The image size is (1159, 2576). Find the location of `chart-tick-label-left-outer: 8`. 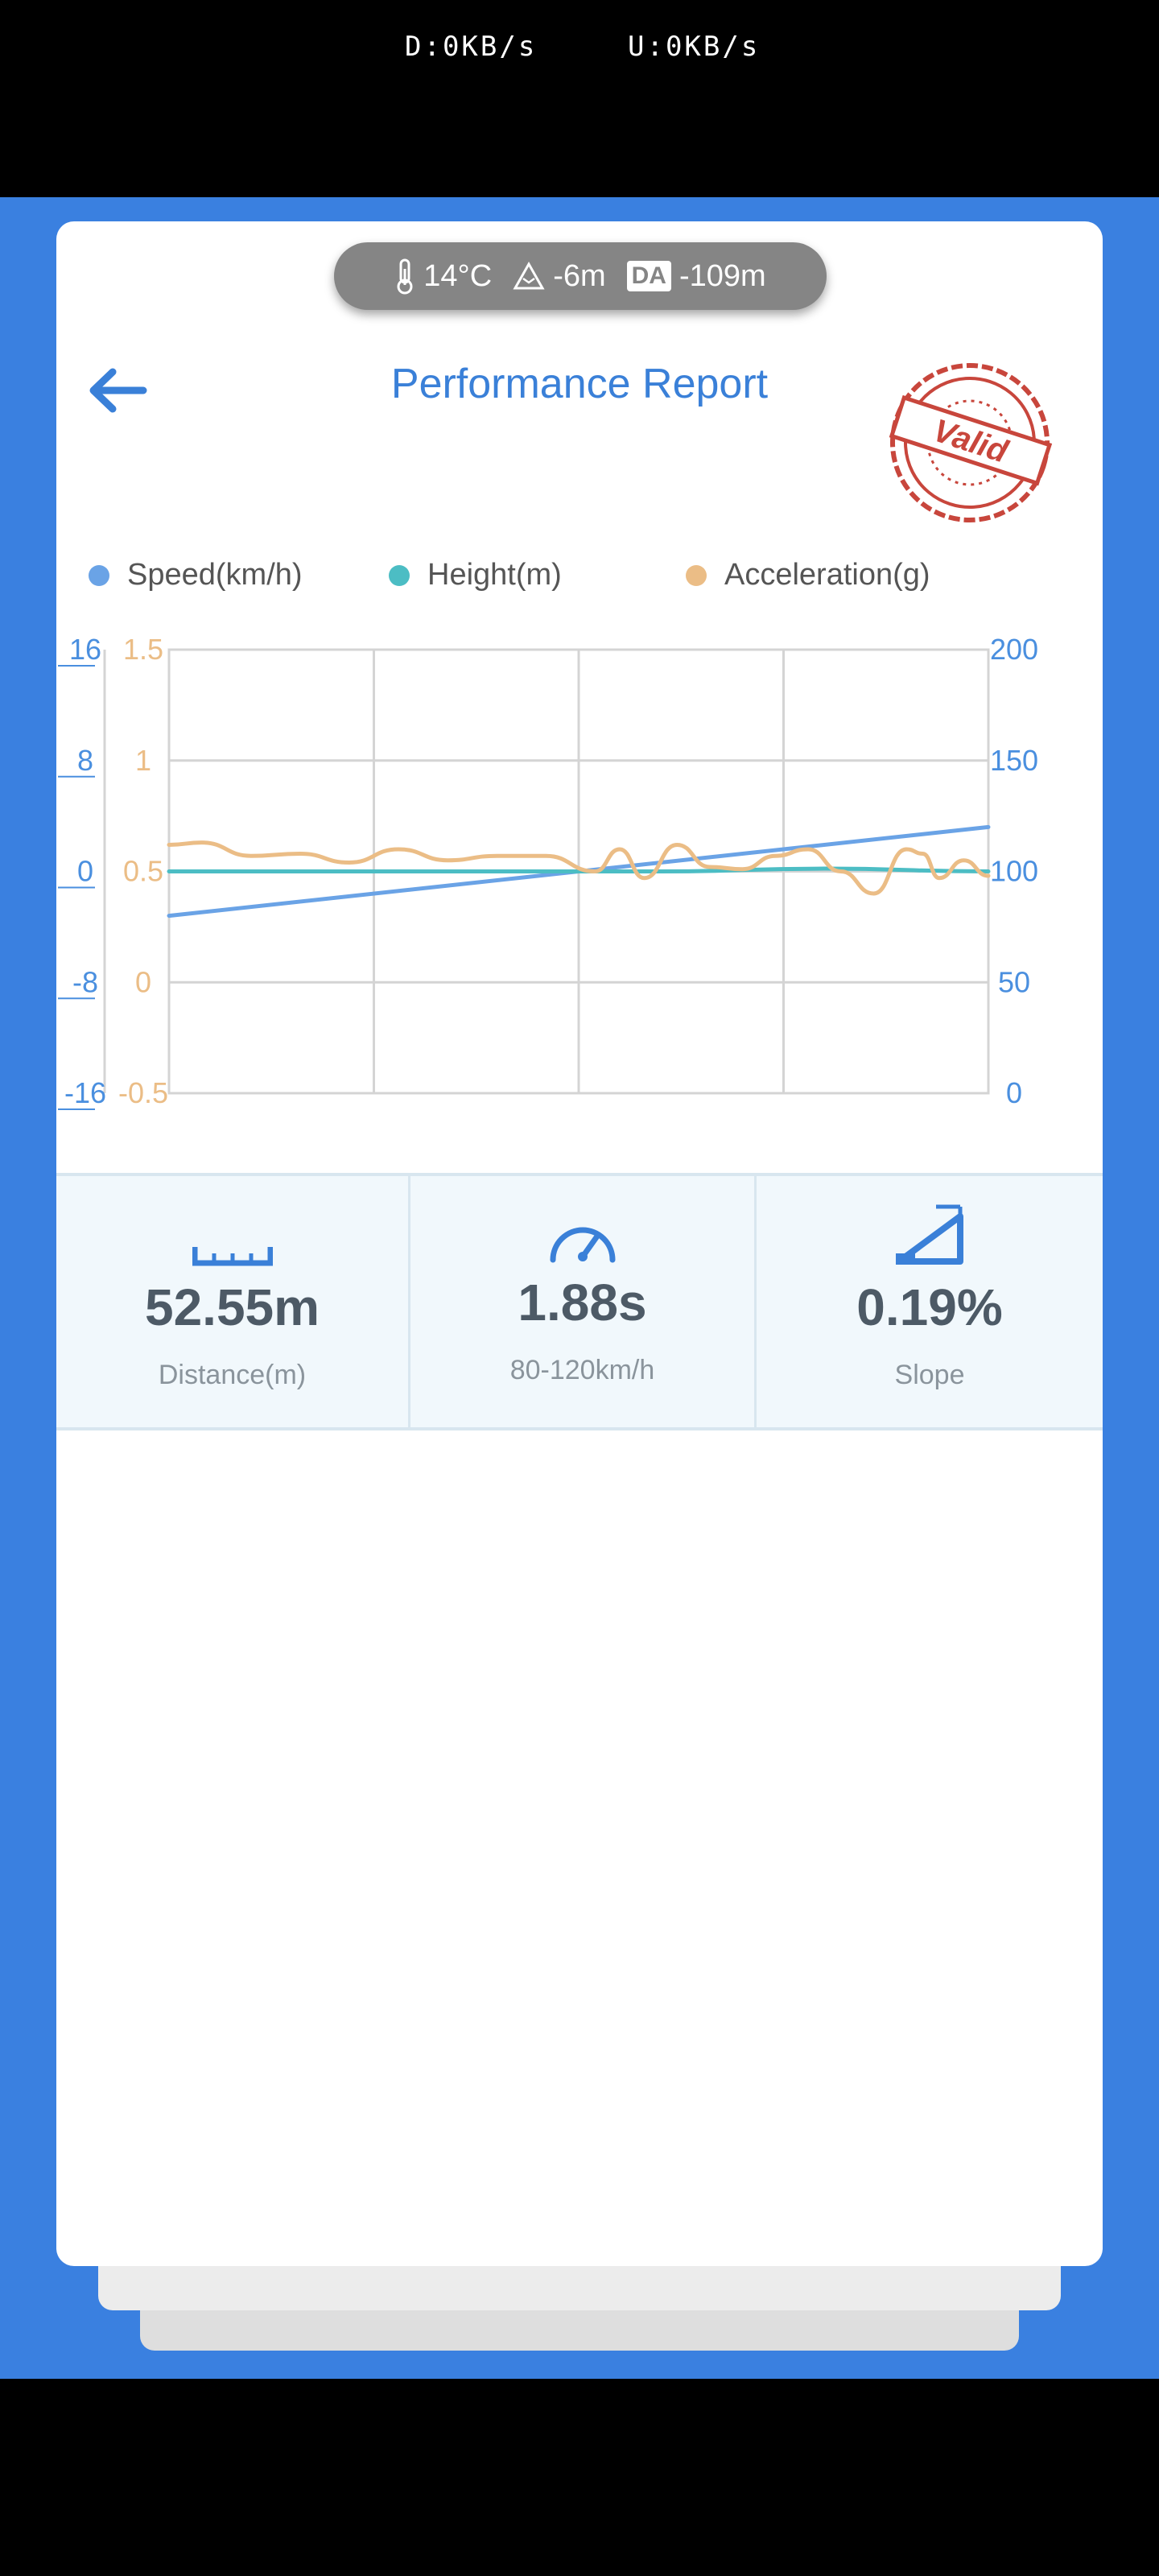

chart-tick-label-left-outer: 8 is located at coordinates (85, 760).